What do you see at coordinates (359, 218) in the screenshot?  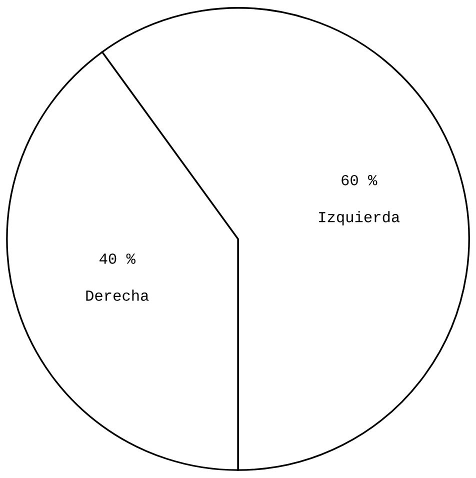 I see `slice-label: Izquierda` at bounding box center [359, 218].